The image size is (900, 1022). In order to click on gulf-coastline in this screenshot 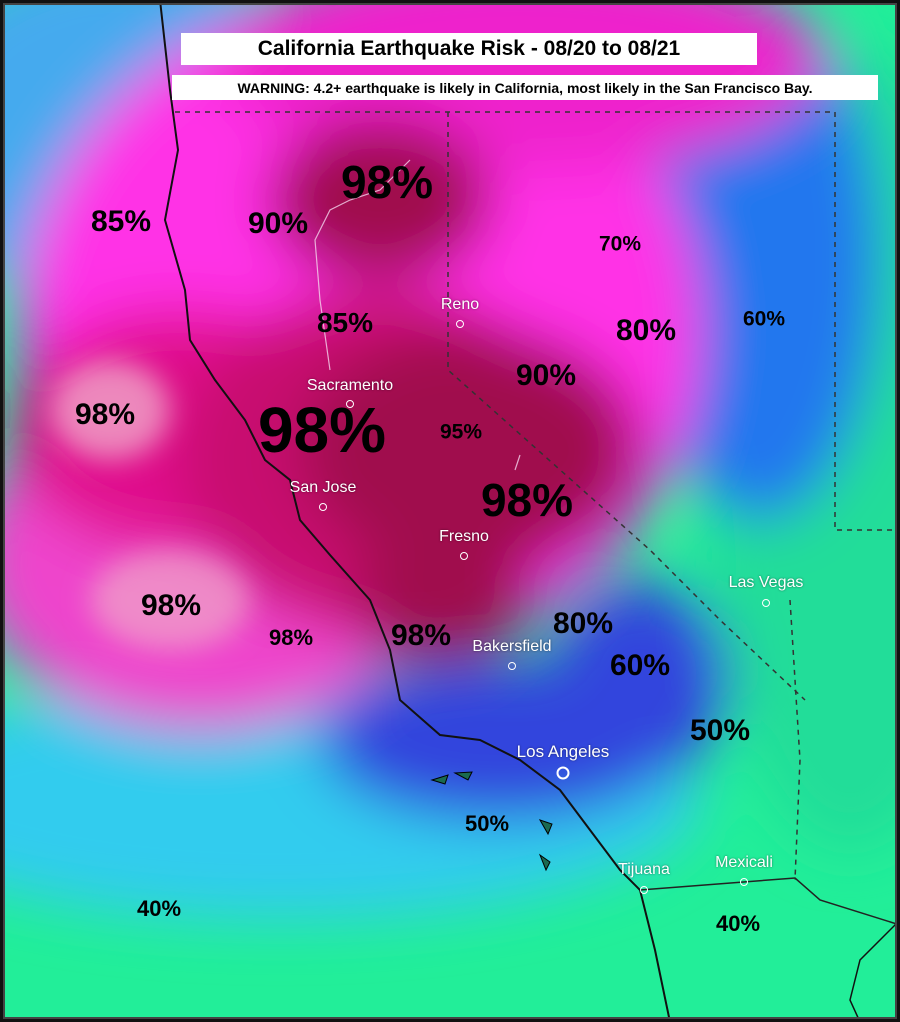, I will do `click(874, 970)`.